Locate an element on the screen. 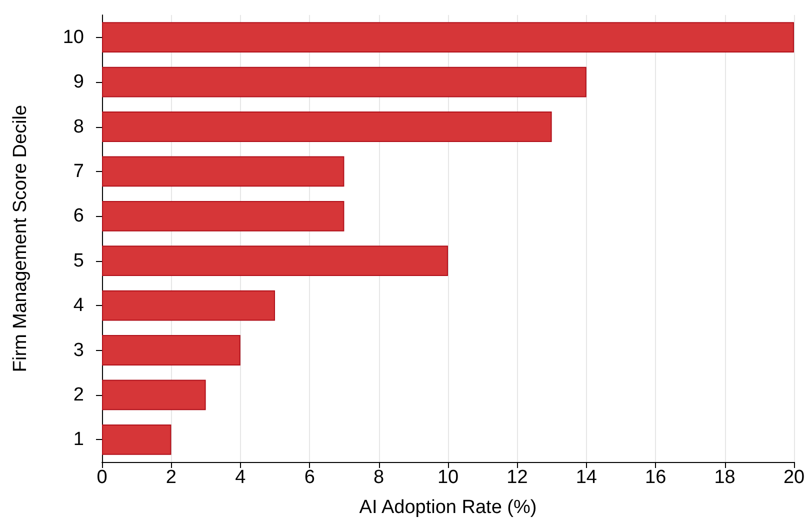 The height and width of the screenshot is (524, 809). y-tick-label: 5 is located at coordinates (78, 261).